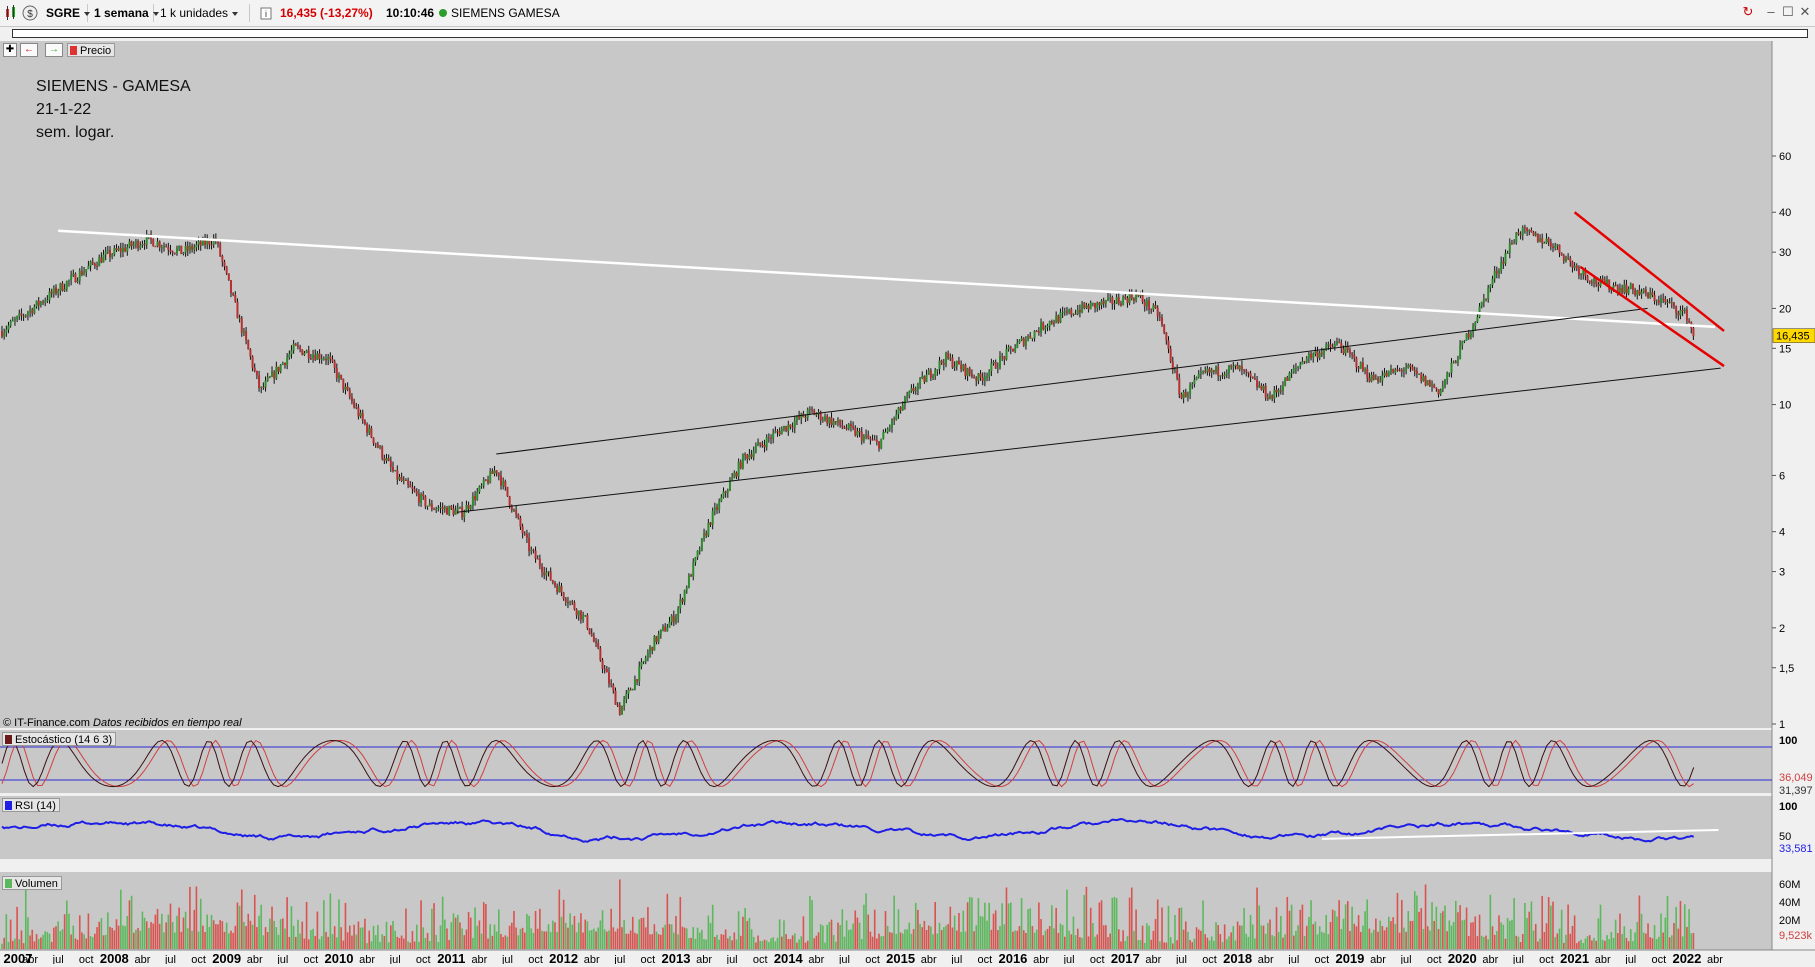 This screenshot has width=1815, height=967. What do you see at coordinates (1782, 533) in the screenshot?
I see `price-tick-label: 4` at bounding box center [1782, 533].